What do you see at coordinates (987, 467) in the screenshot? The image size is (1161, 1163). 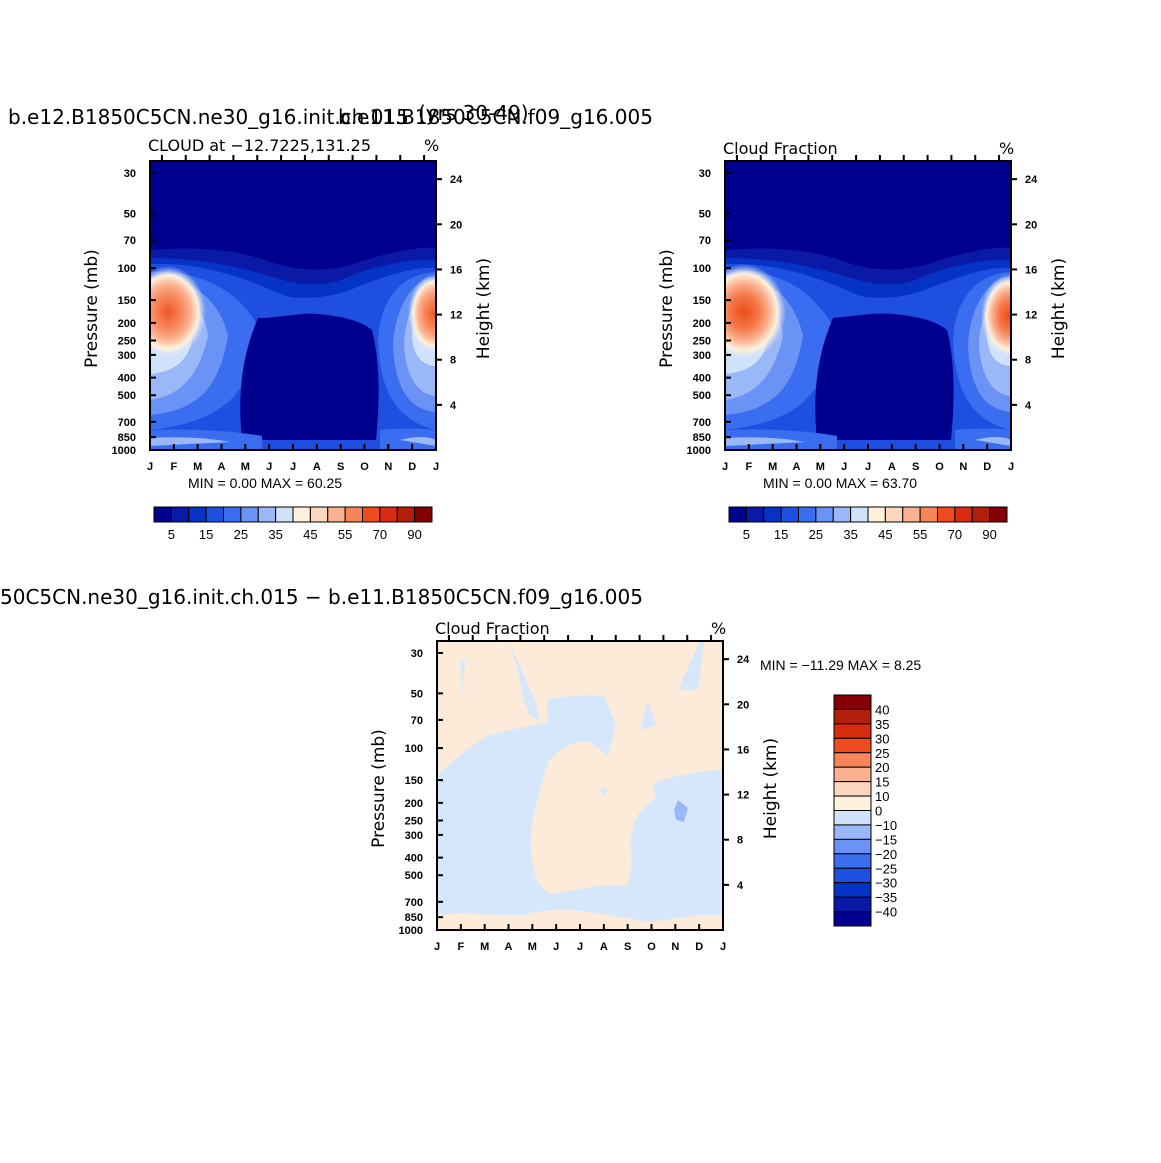 I see `panel-b-x-tick-label: D` at bounding box center [987, 467].